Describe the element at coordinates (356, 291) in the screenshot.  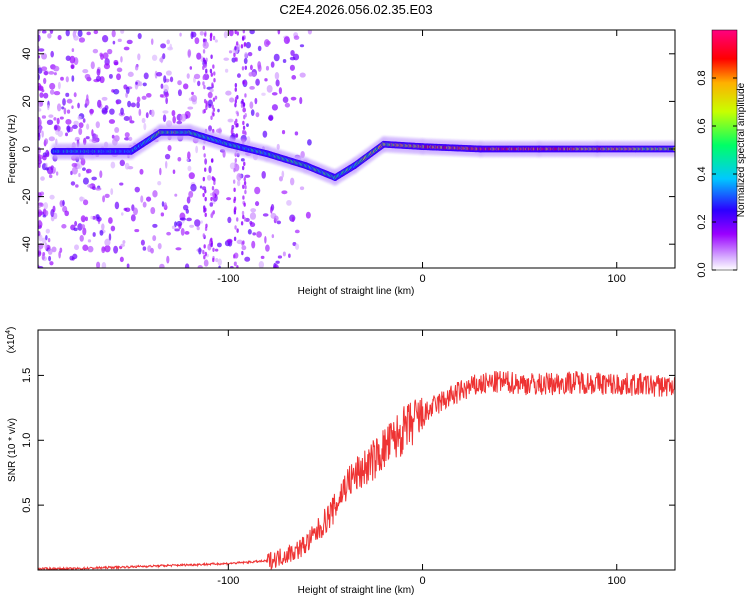
I see `spectrogram-xlabel: Height of straight line (km)` at that location.